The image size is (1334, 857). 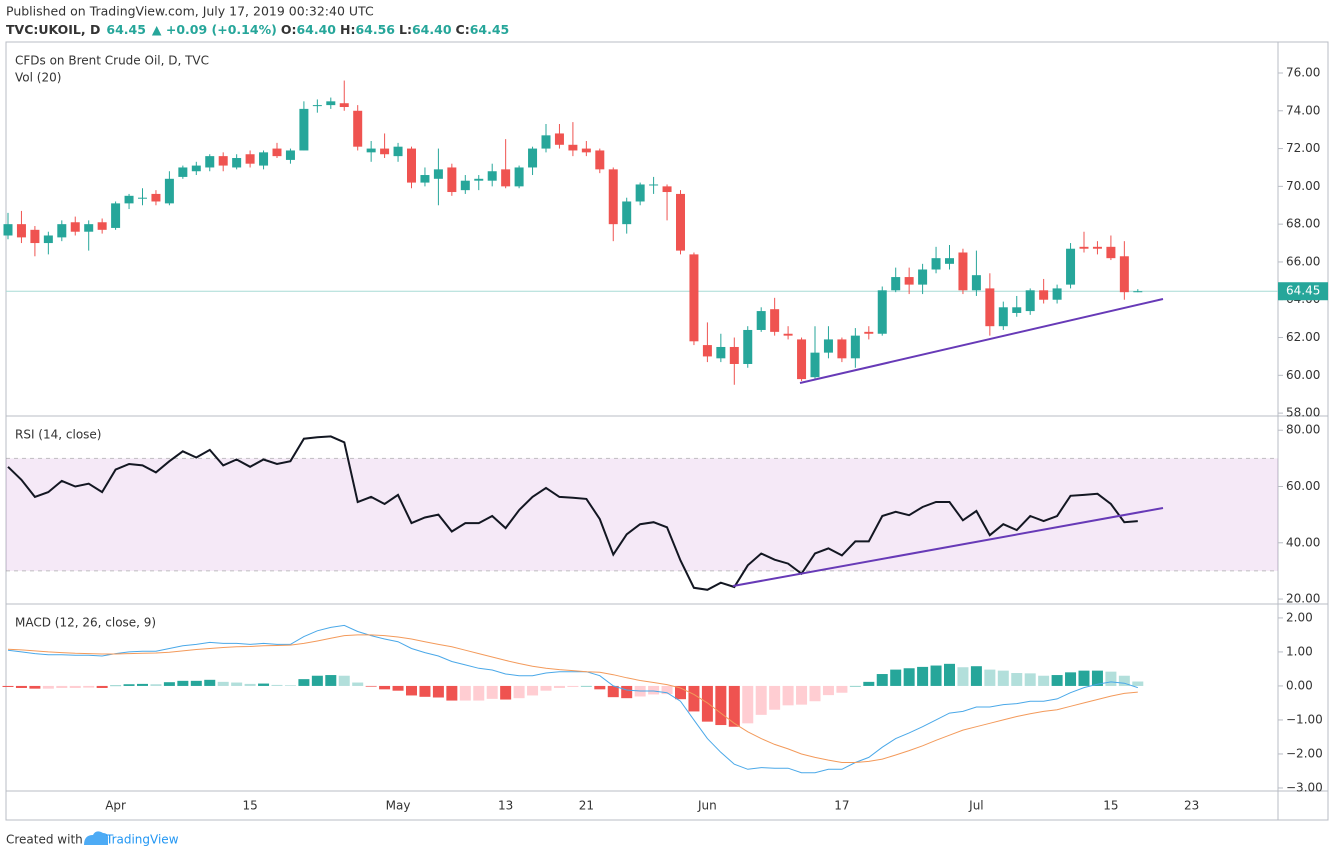 I want to click on y-tick-label: 70.00, so click(x=1303, y=186).